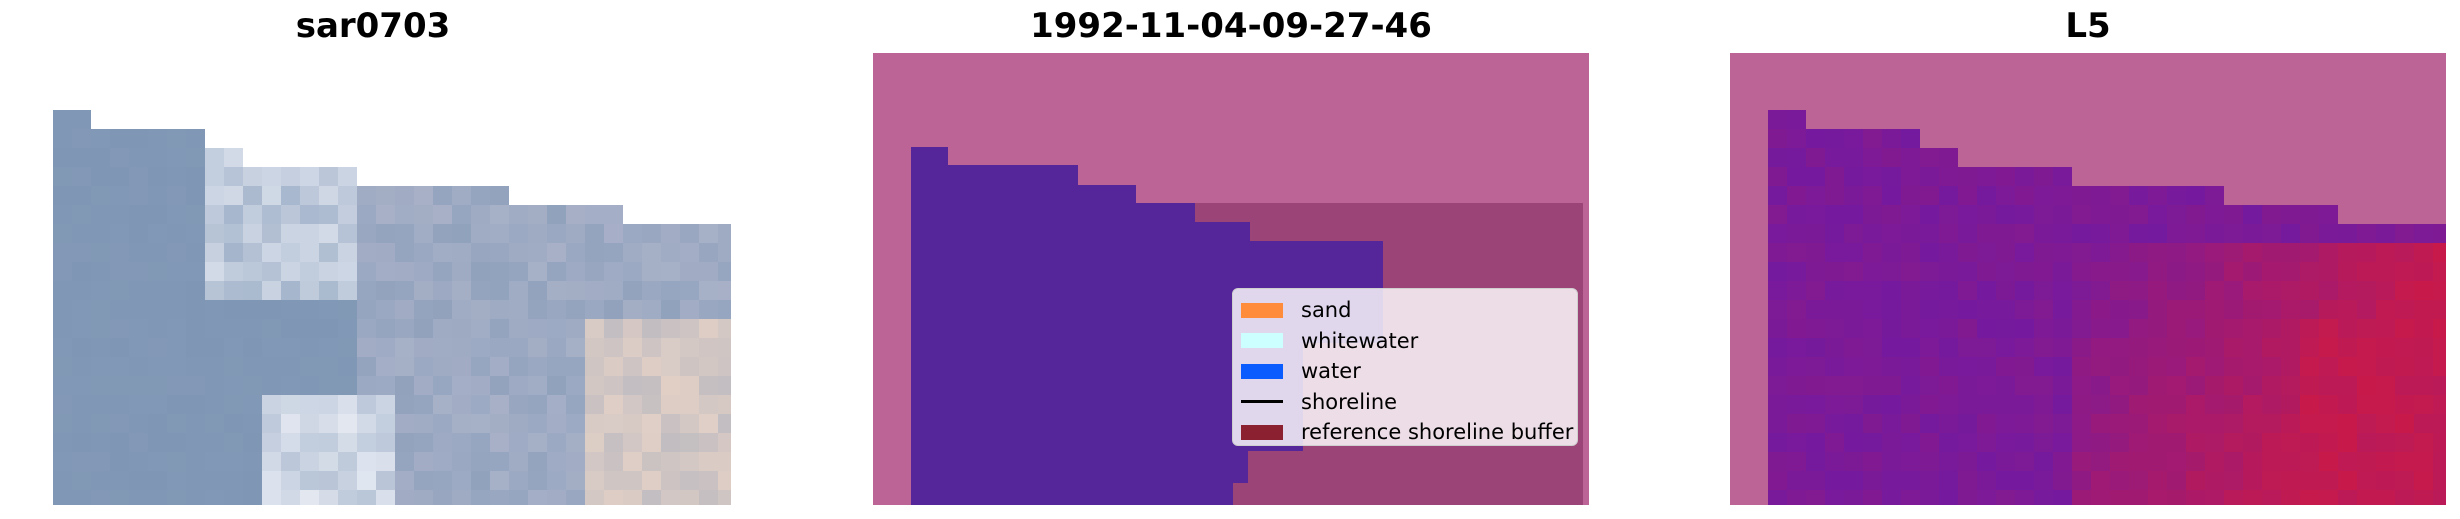  Describe the element at coordinates (1437, 432) in the screenshot. I see `legend-label: reference shoreline buffer` at that location.